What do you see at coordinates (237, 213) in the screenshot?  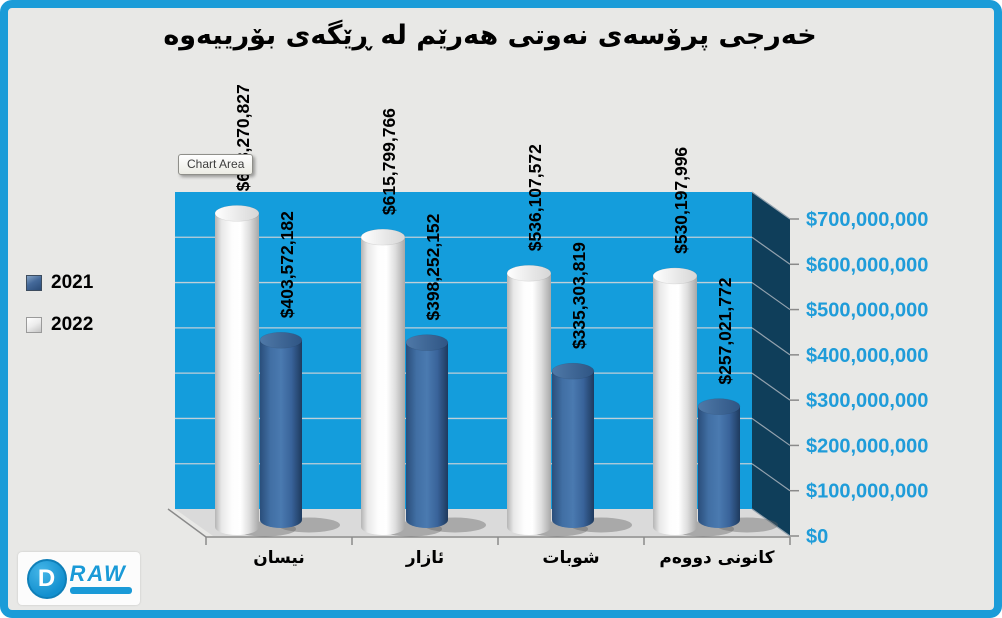 I see `cylinder-2022-0-top` at bounding box center [237, 213].